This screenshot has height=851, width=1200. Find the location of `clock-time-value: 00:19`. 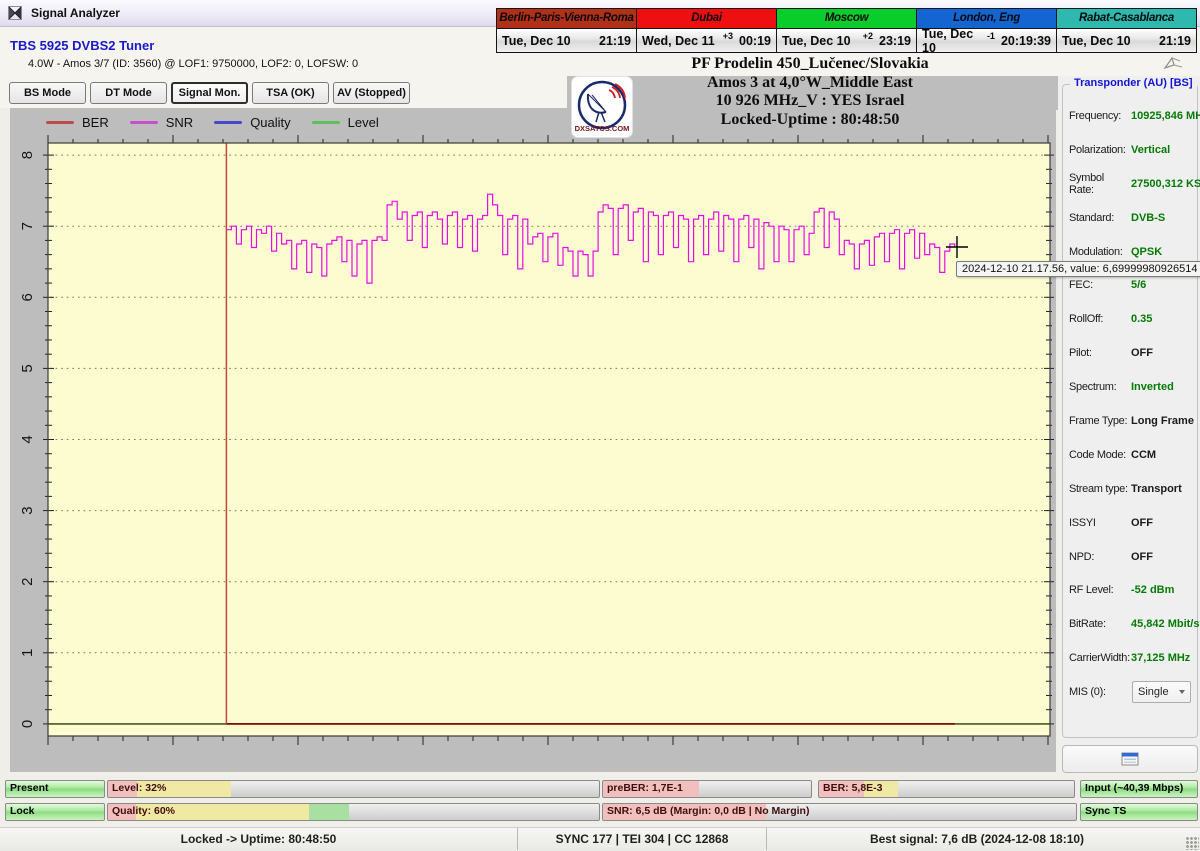

clock-time-value: 00:19 is located at coordinates (755, 40).